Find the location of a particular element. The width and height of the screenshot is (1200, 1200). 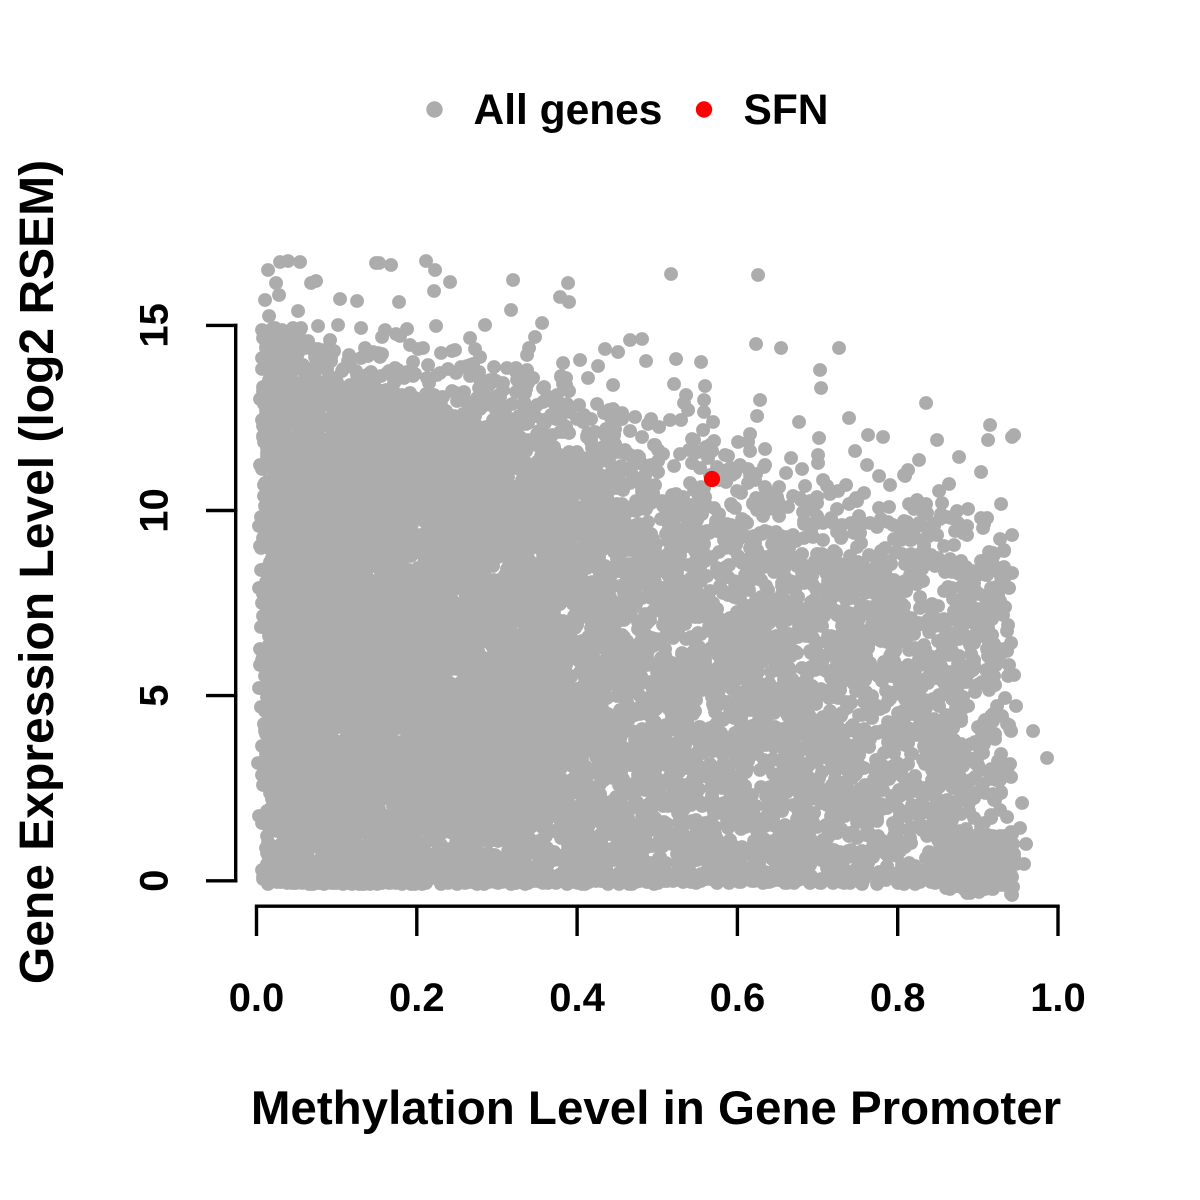

svg-text: 0 is located at coordinates (155, 881).